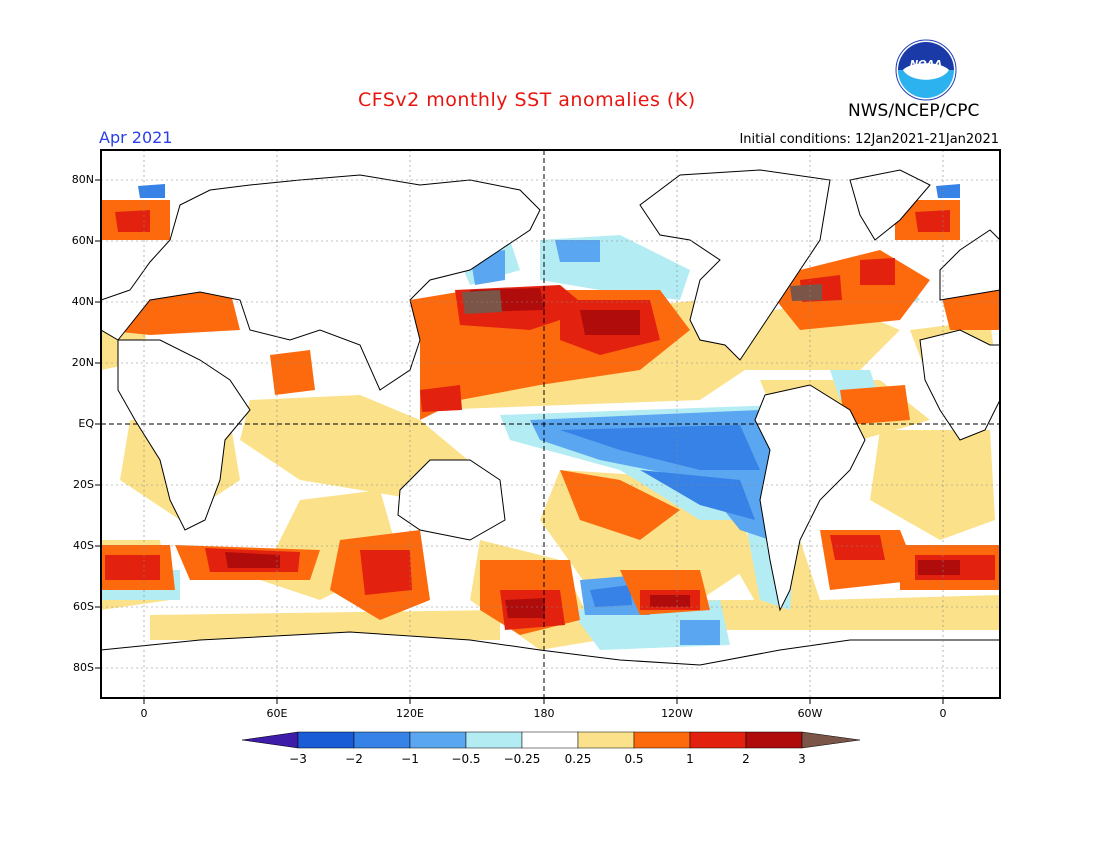  I want to click on noaa-logo: NOAA, so click(926, 70).